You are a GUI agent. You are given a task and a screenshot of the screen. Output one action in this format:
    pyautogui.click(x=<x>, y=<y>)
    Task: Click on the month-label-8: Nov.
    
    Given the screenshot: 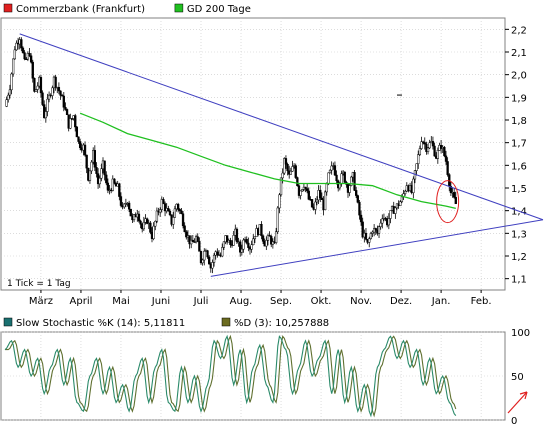 What is the action you would take?
    pyautogui.click(x=361, y=301)
    